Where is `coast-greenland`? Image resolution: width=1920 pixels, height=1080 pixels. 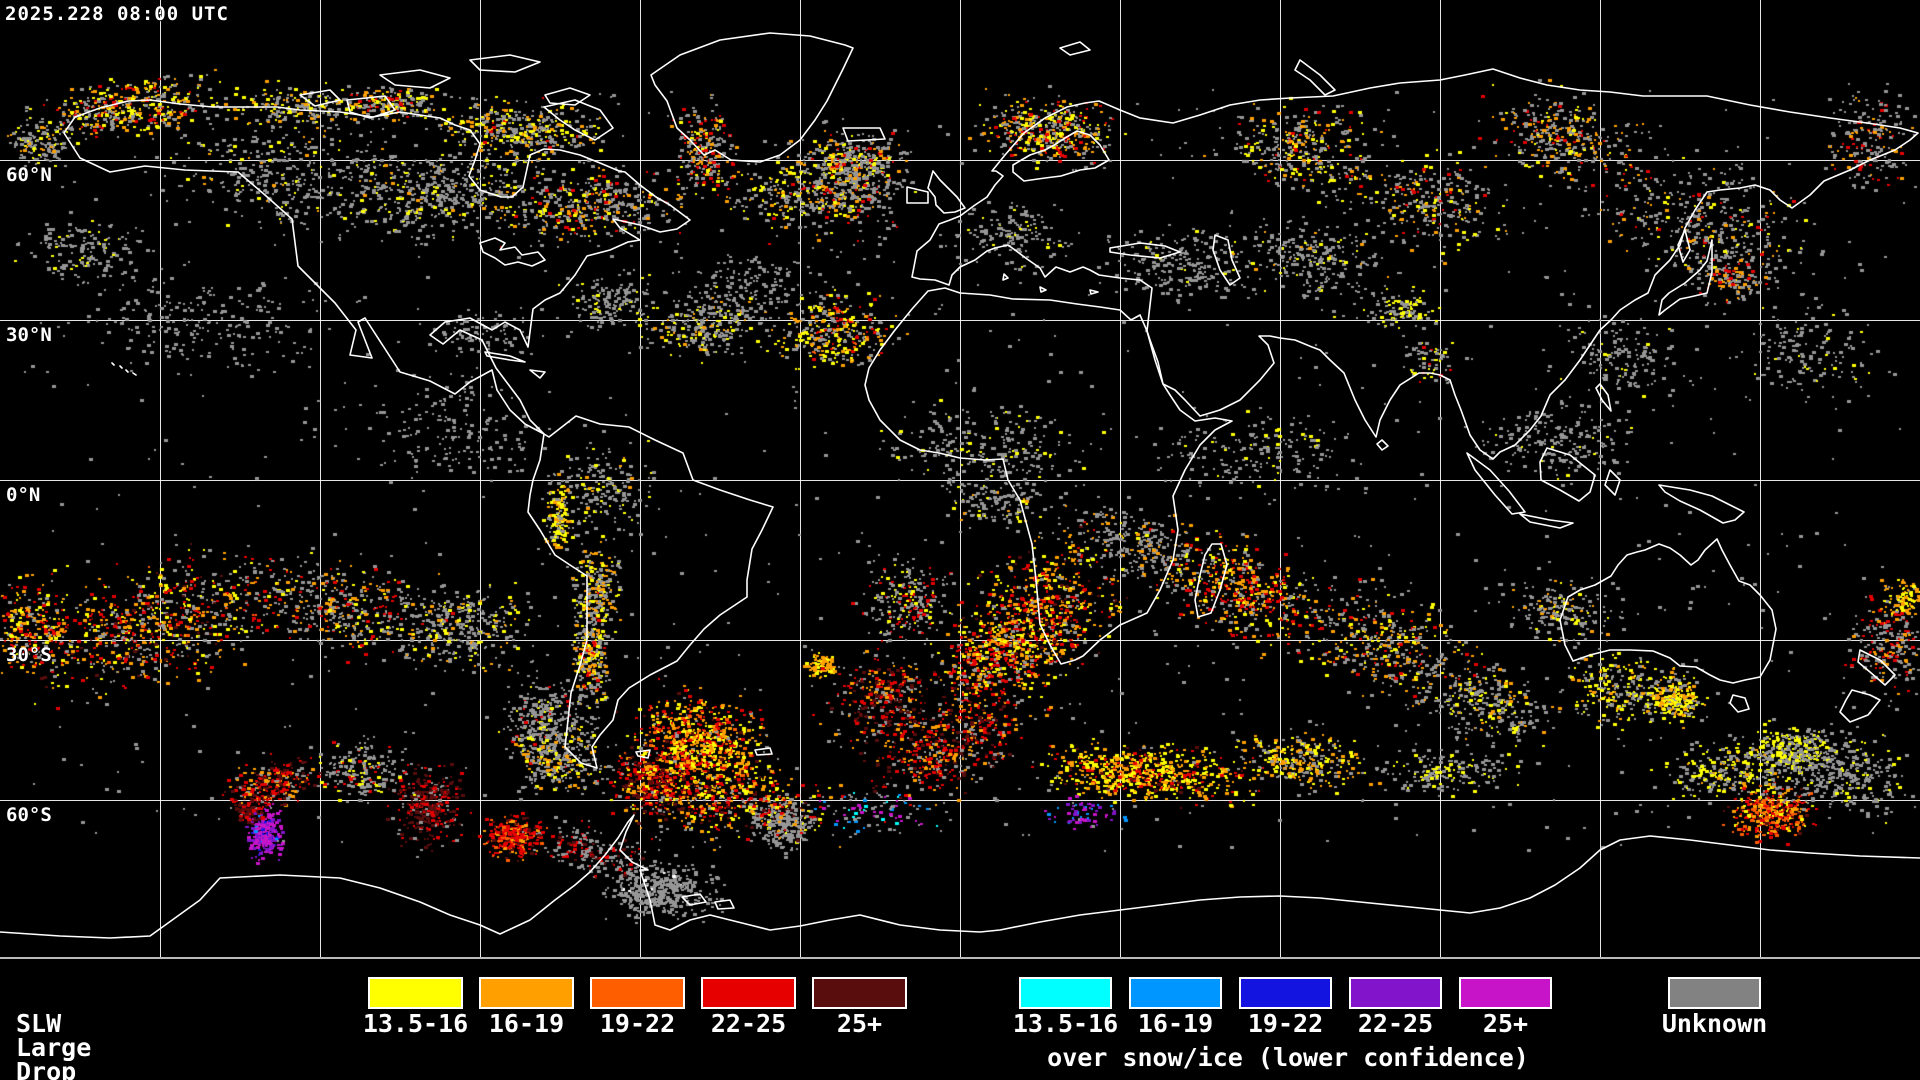 coast-greenland is located at coordinates (752, 97).